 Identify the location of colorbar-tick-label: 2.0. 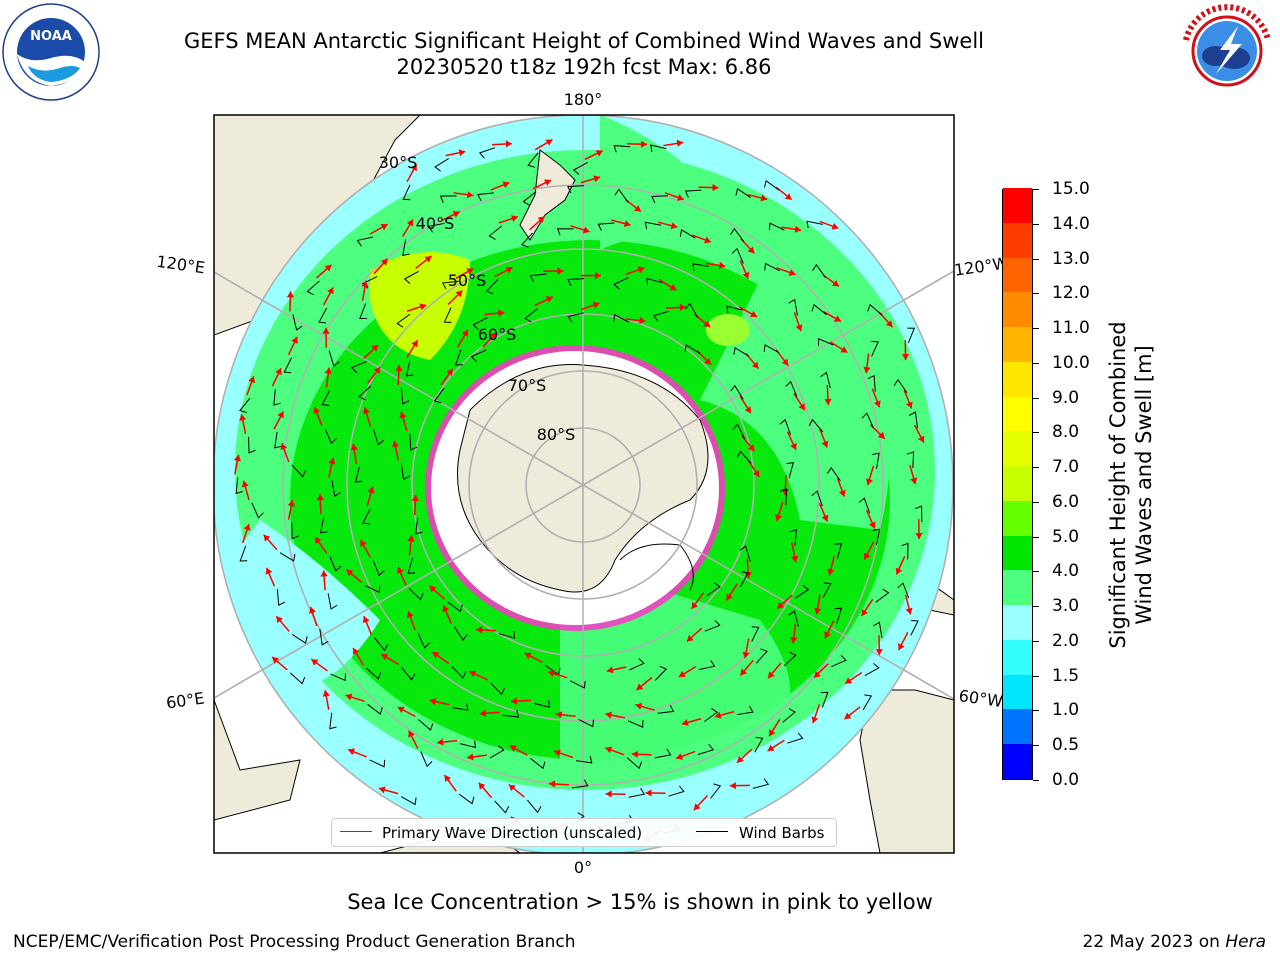
(1066, 640).